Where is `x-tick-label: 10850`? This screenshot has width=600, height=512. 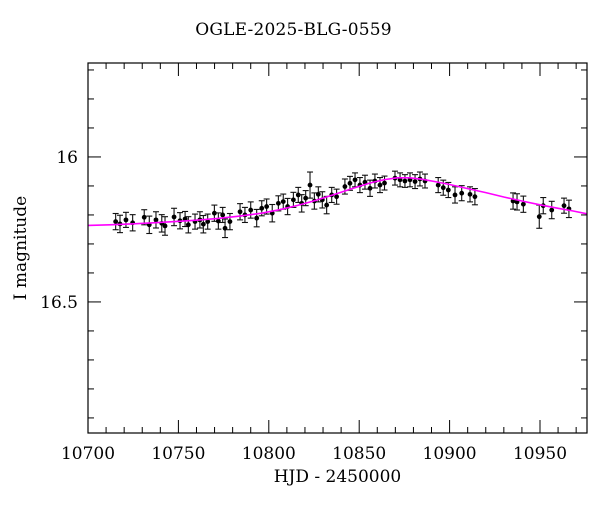
x-tick-label: 10850 is located at coordinates (359, 454).